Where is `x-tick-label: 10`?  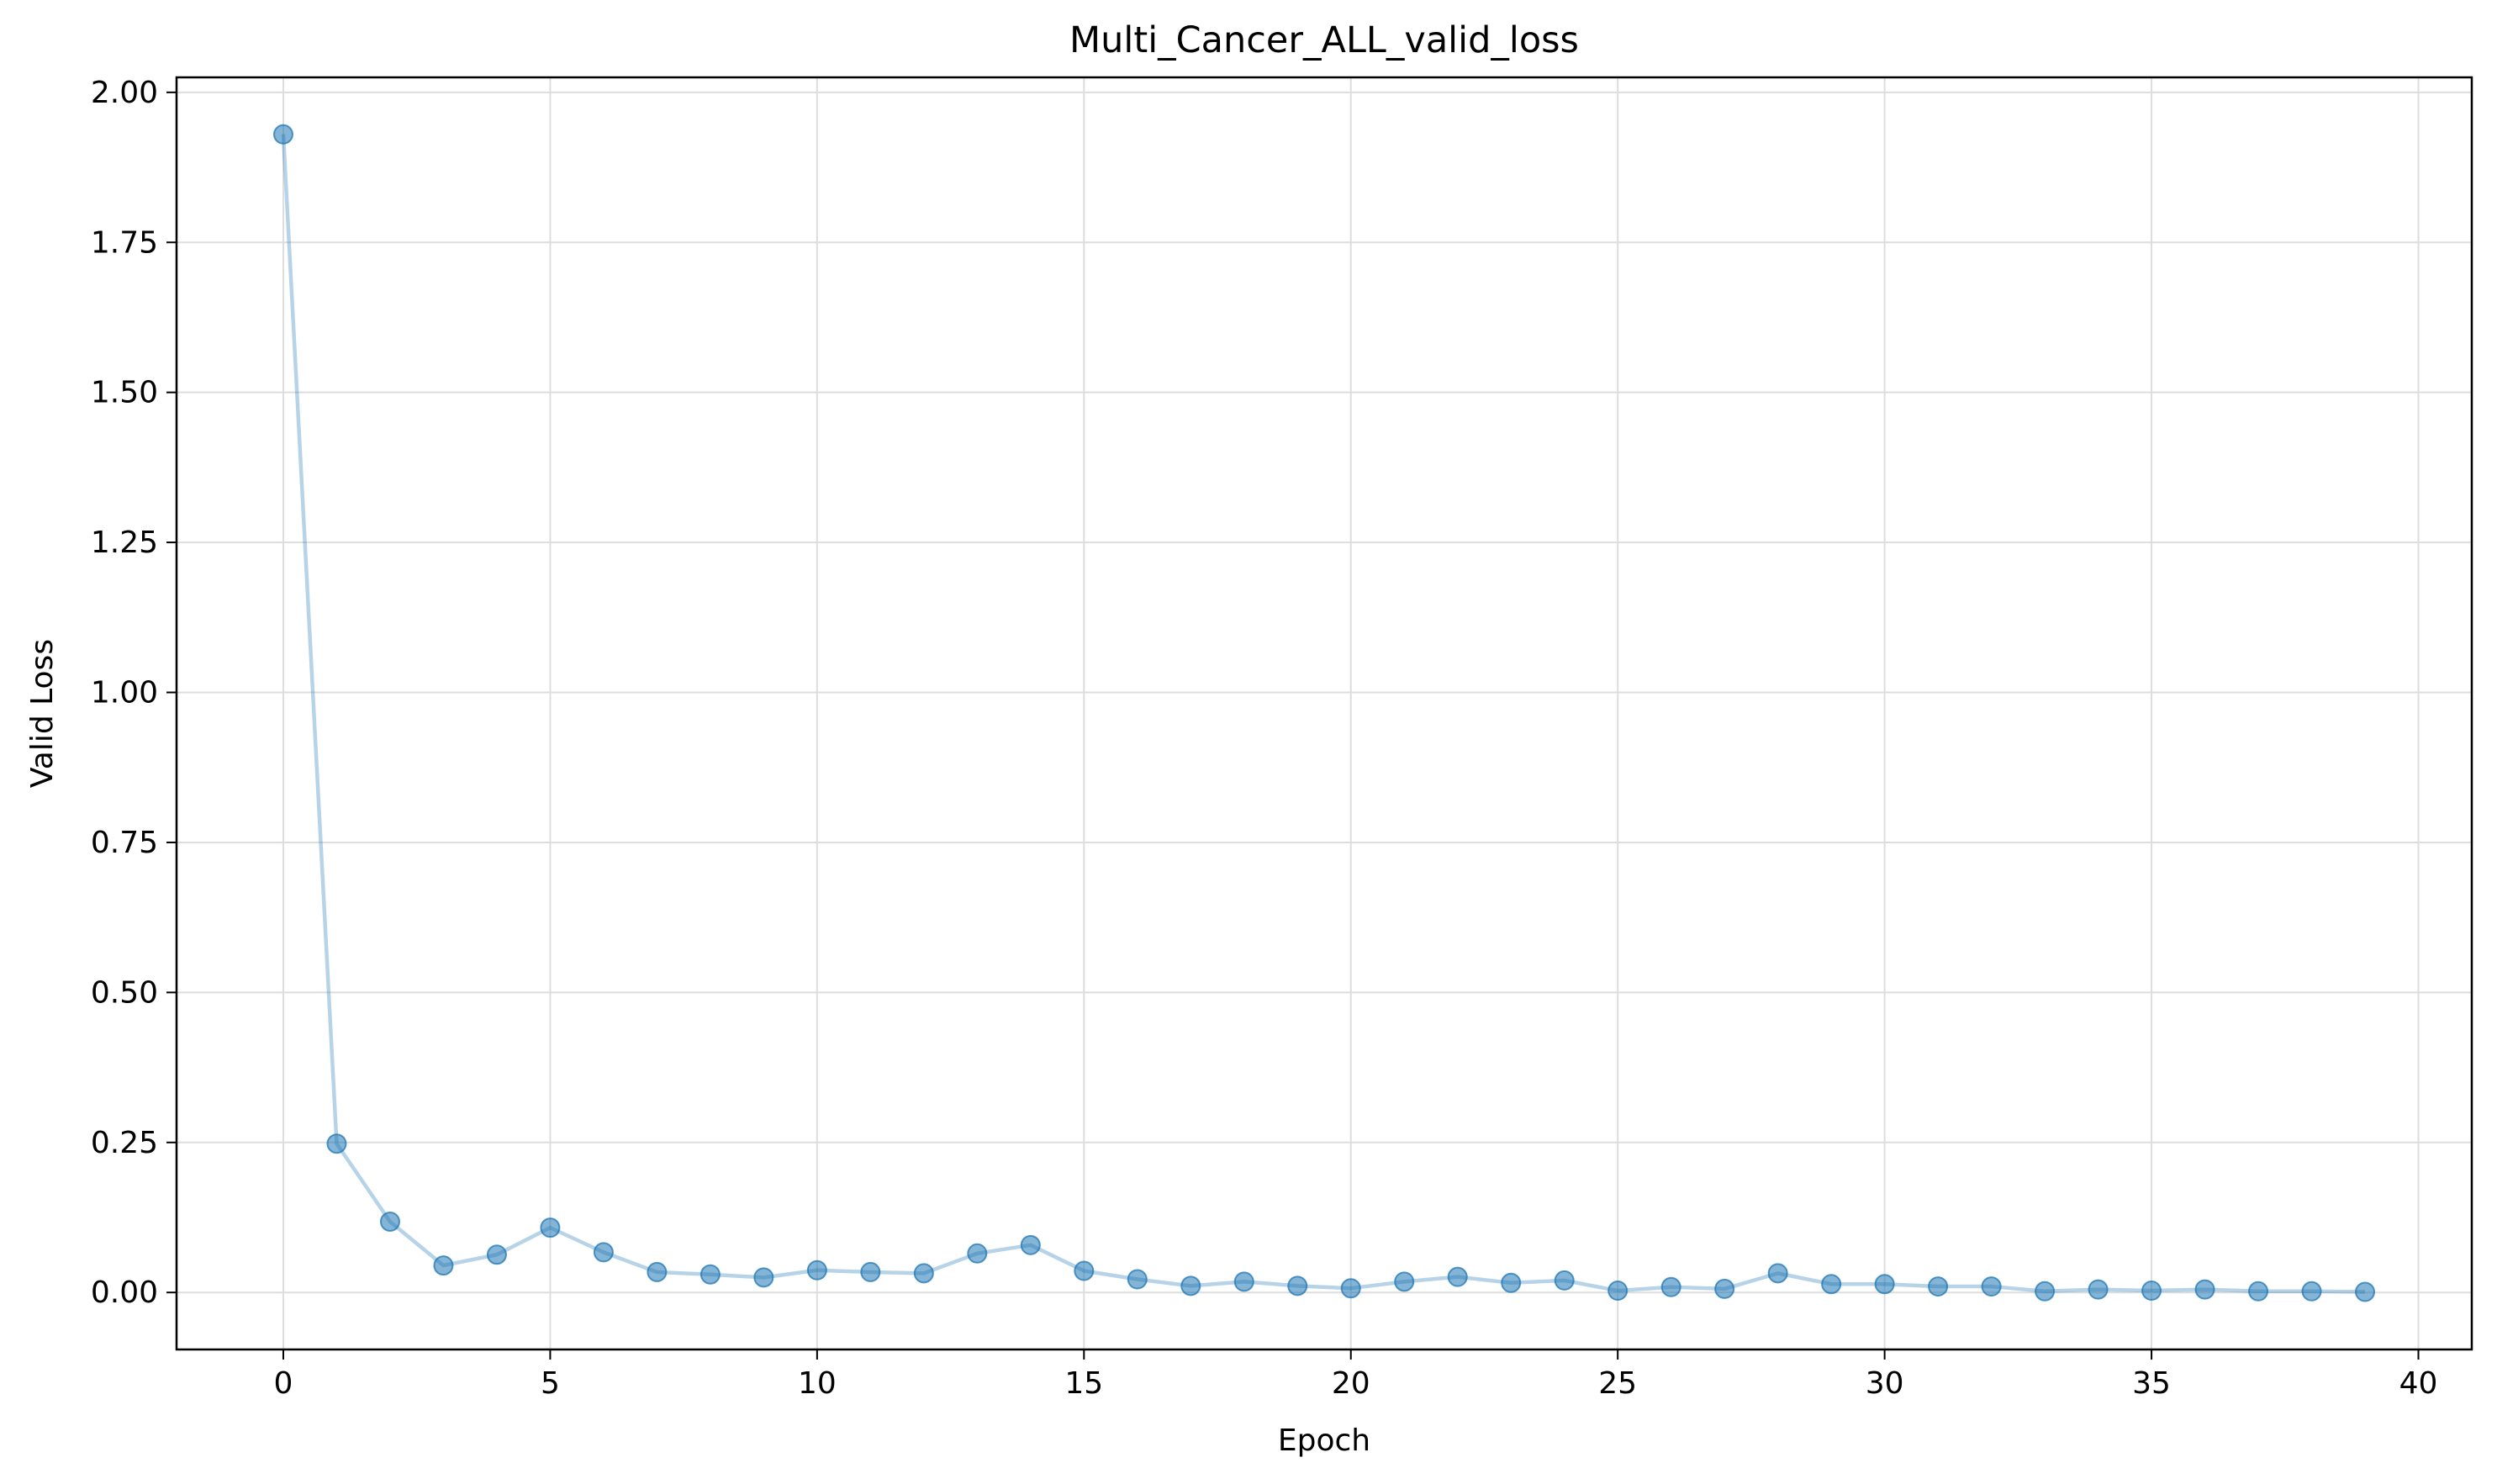 x-tick-label: 10 is located at coordinates (817, 1383).